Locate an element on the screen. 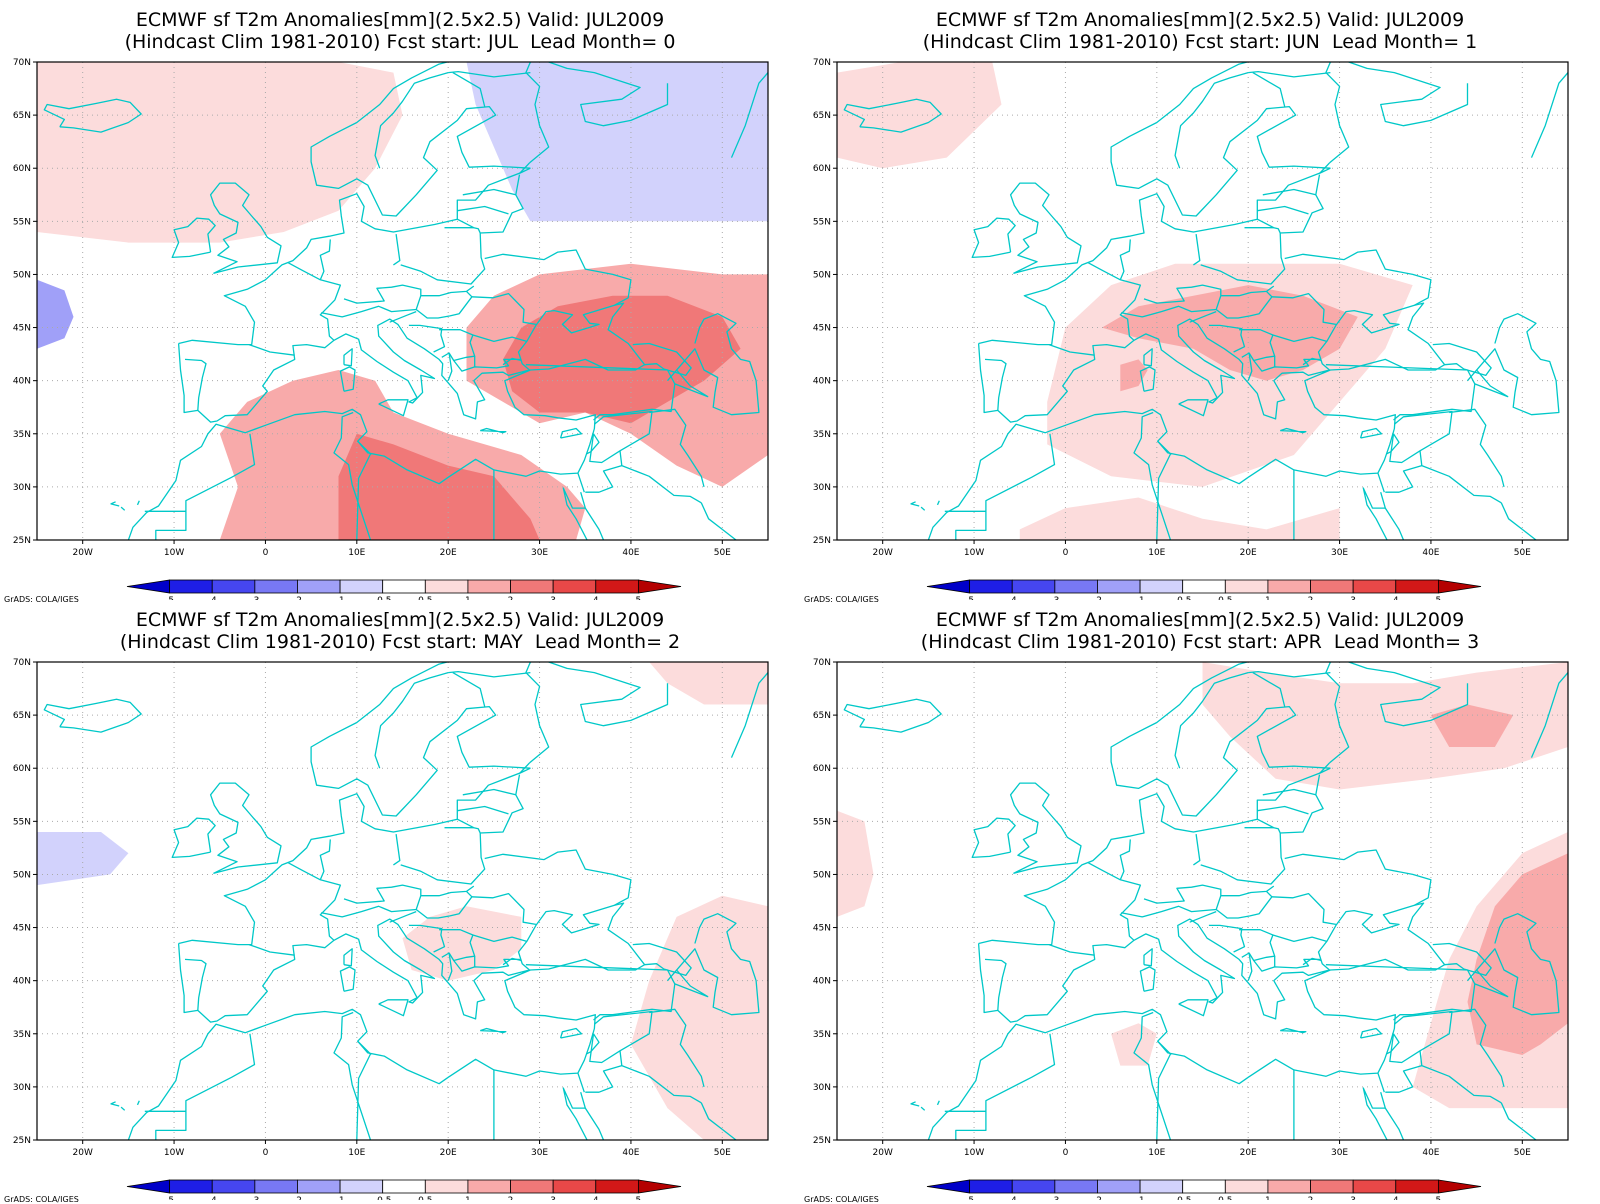 The width and height of the screenshot is (1600, 1204). lon-tick-label: 0 is located at coordinates (1066, 1153).